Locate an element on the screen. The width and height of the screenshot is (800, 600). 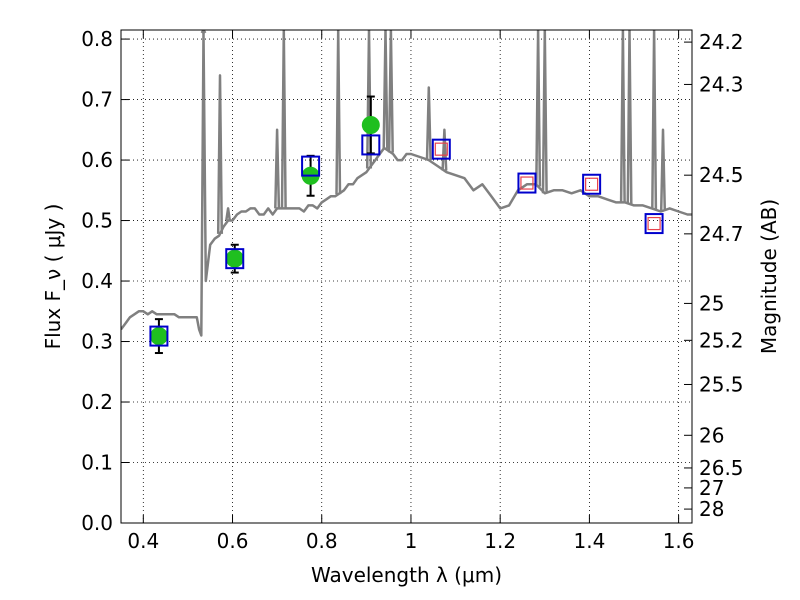
right-tick-label: 25.2 is located at coordinates (721, 340).